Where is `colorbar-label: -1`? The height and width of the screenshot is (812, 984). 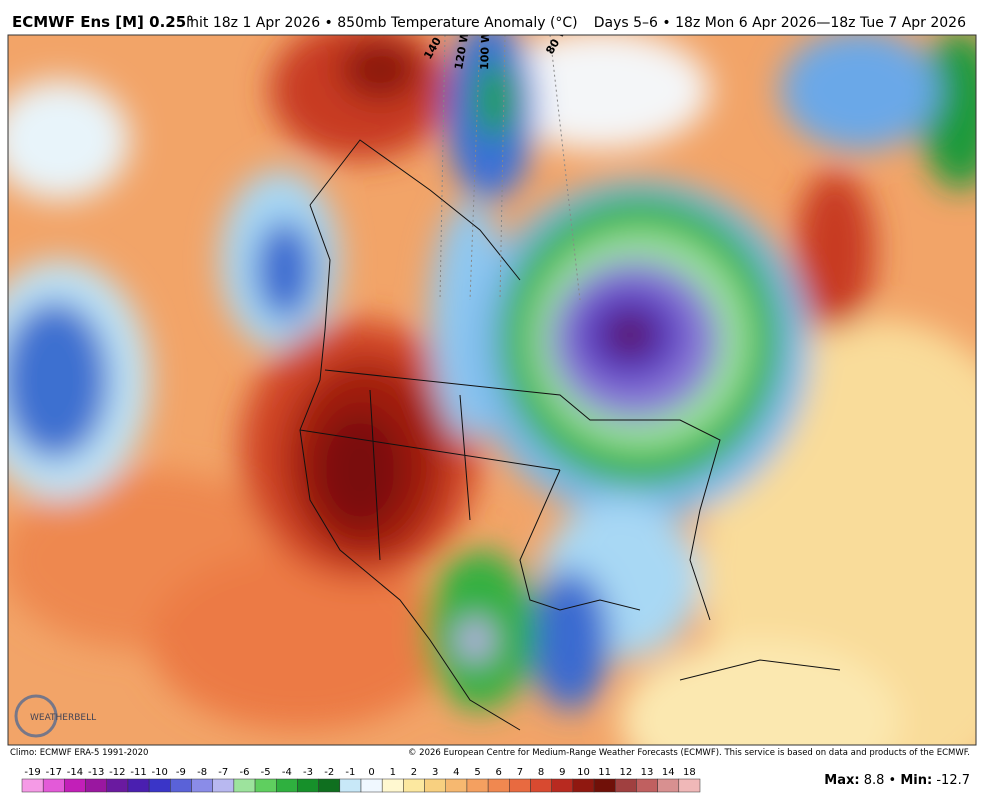 colorbar-label: -1 is located at coordinates (350, 772).